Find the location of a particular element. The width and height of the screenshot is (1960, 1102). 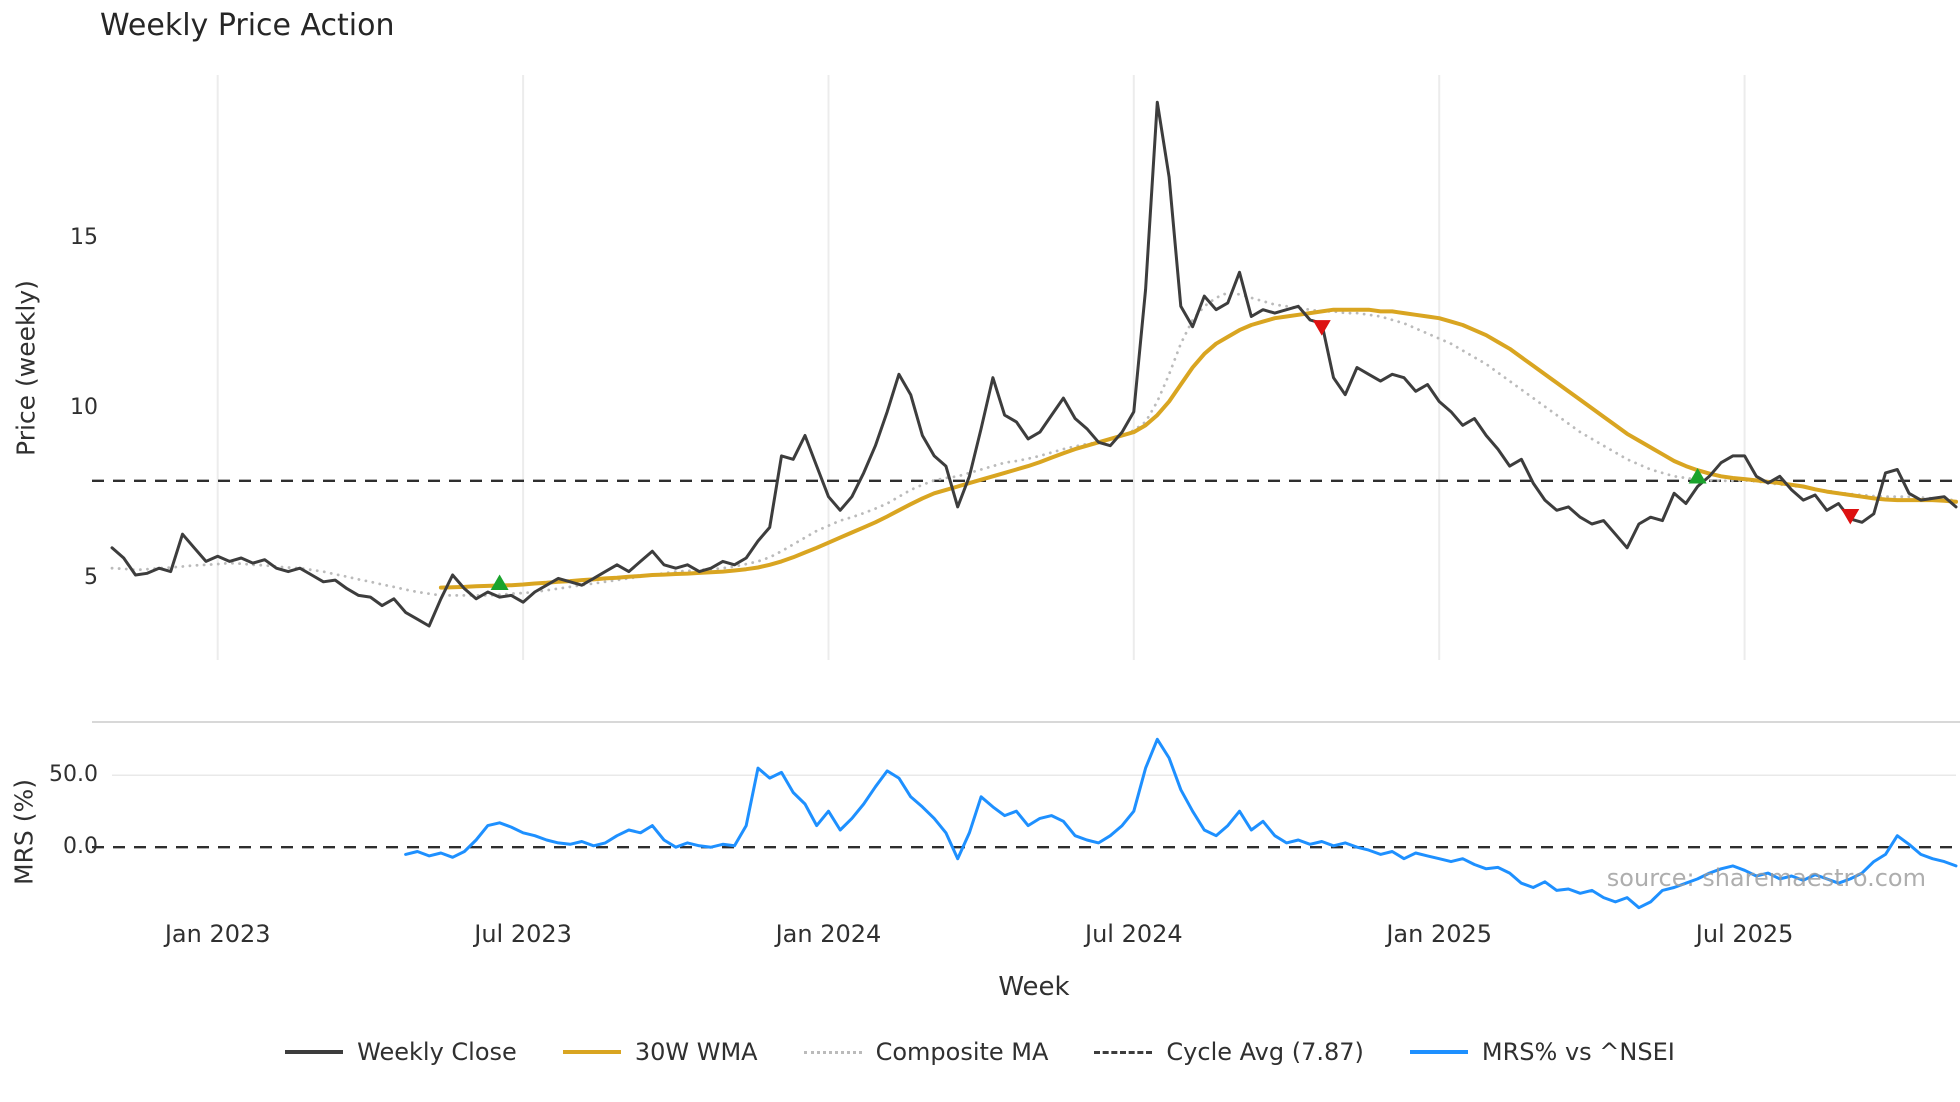

legend-item-weekly-close: Weekly Close is located at coordinates (401, 1052).